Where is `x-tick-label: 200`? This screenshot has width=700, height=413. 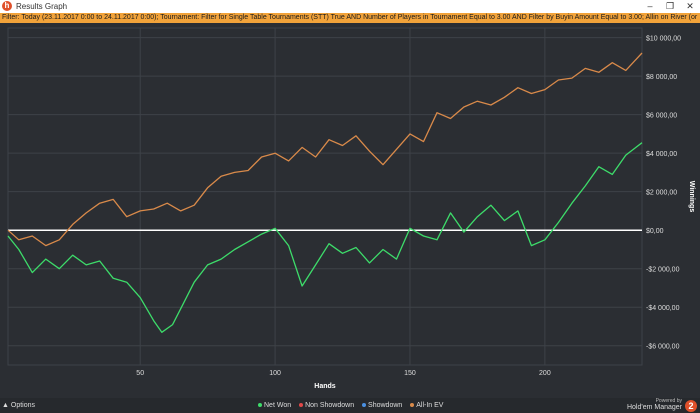
x-tick-label: 200 is located at coordinates (545, 373).